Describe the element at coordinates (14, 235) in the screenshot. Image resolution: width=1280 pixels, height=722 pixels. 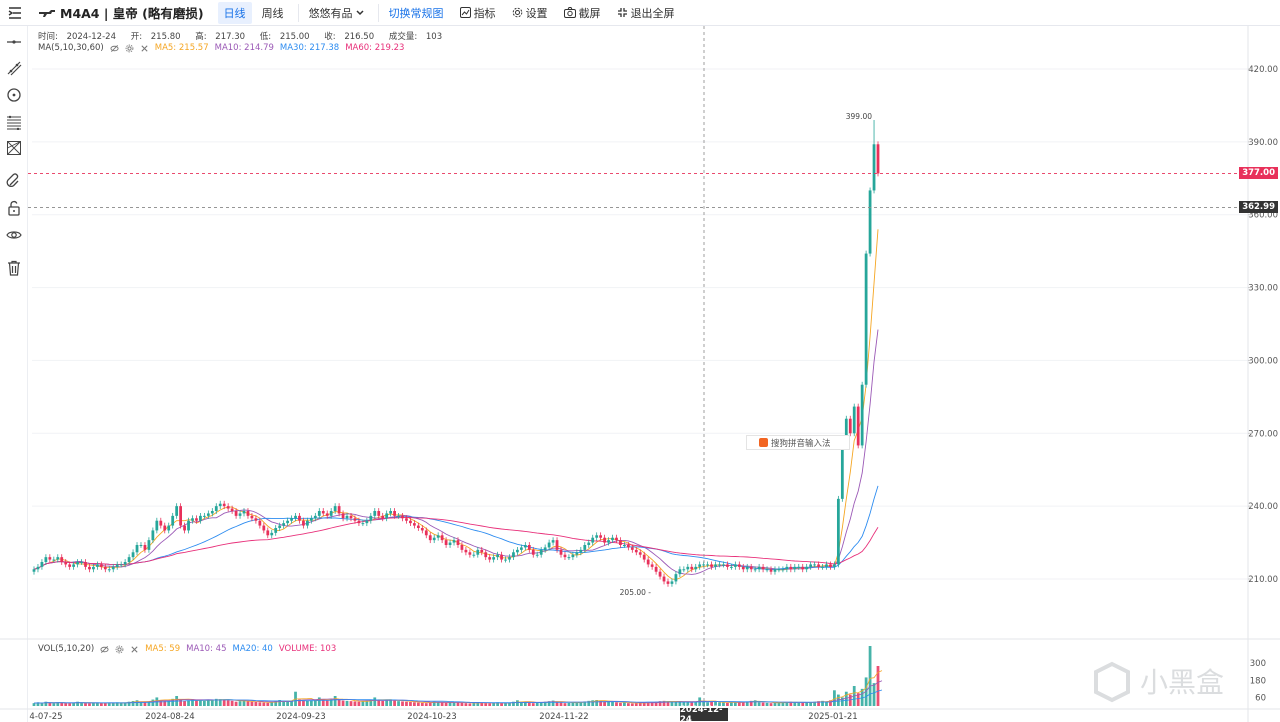
I see `eye-icon` at that location.